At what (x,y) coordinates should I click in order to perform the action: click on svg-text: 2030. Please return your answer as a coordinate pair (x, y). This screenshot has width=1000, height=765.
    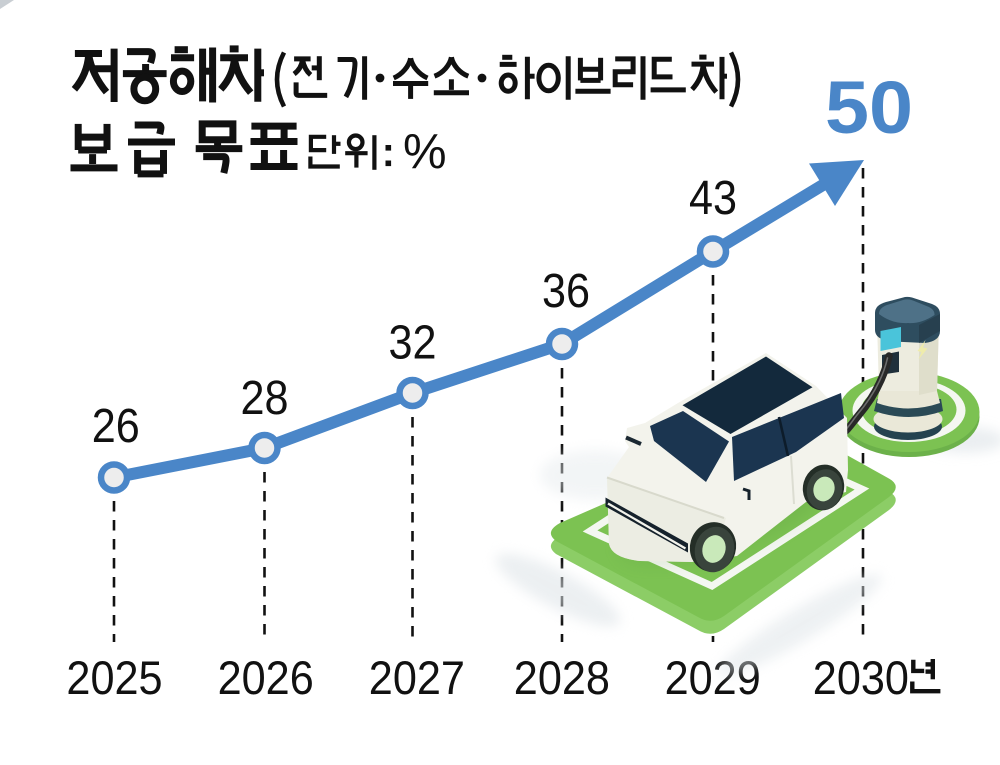
    Looking at the image, I should click on (861, 677).